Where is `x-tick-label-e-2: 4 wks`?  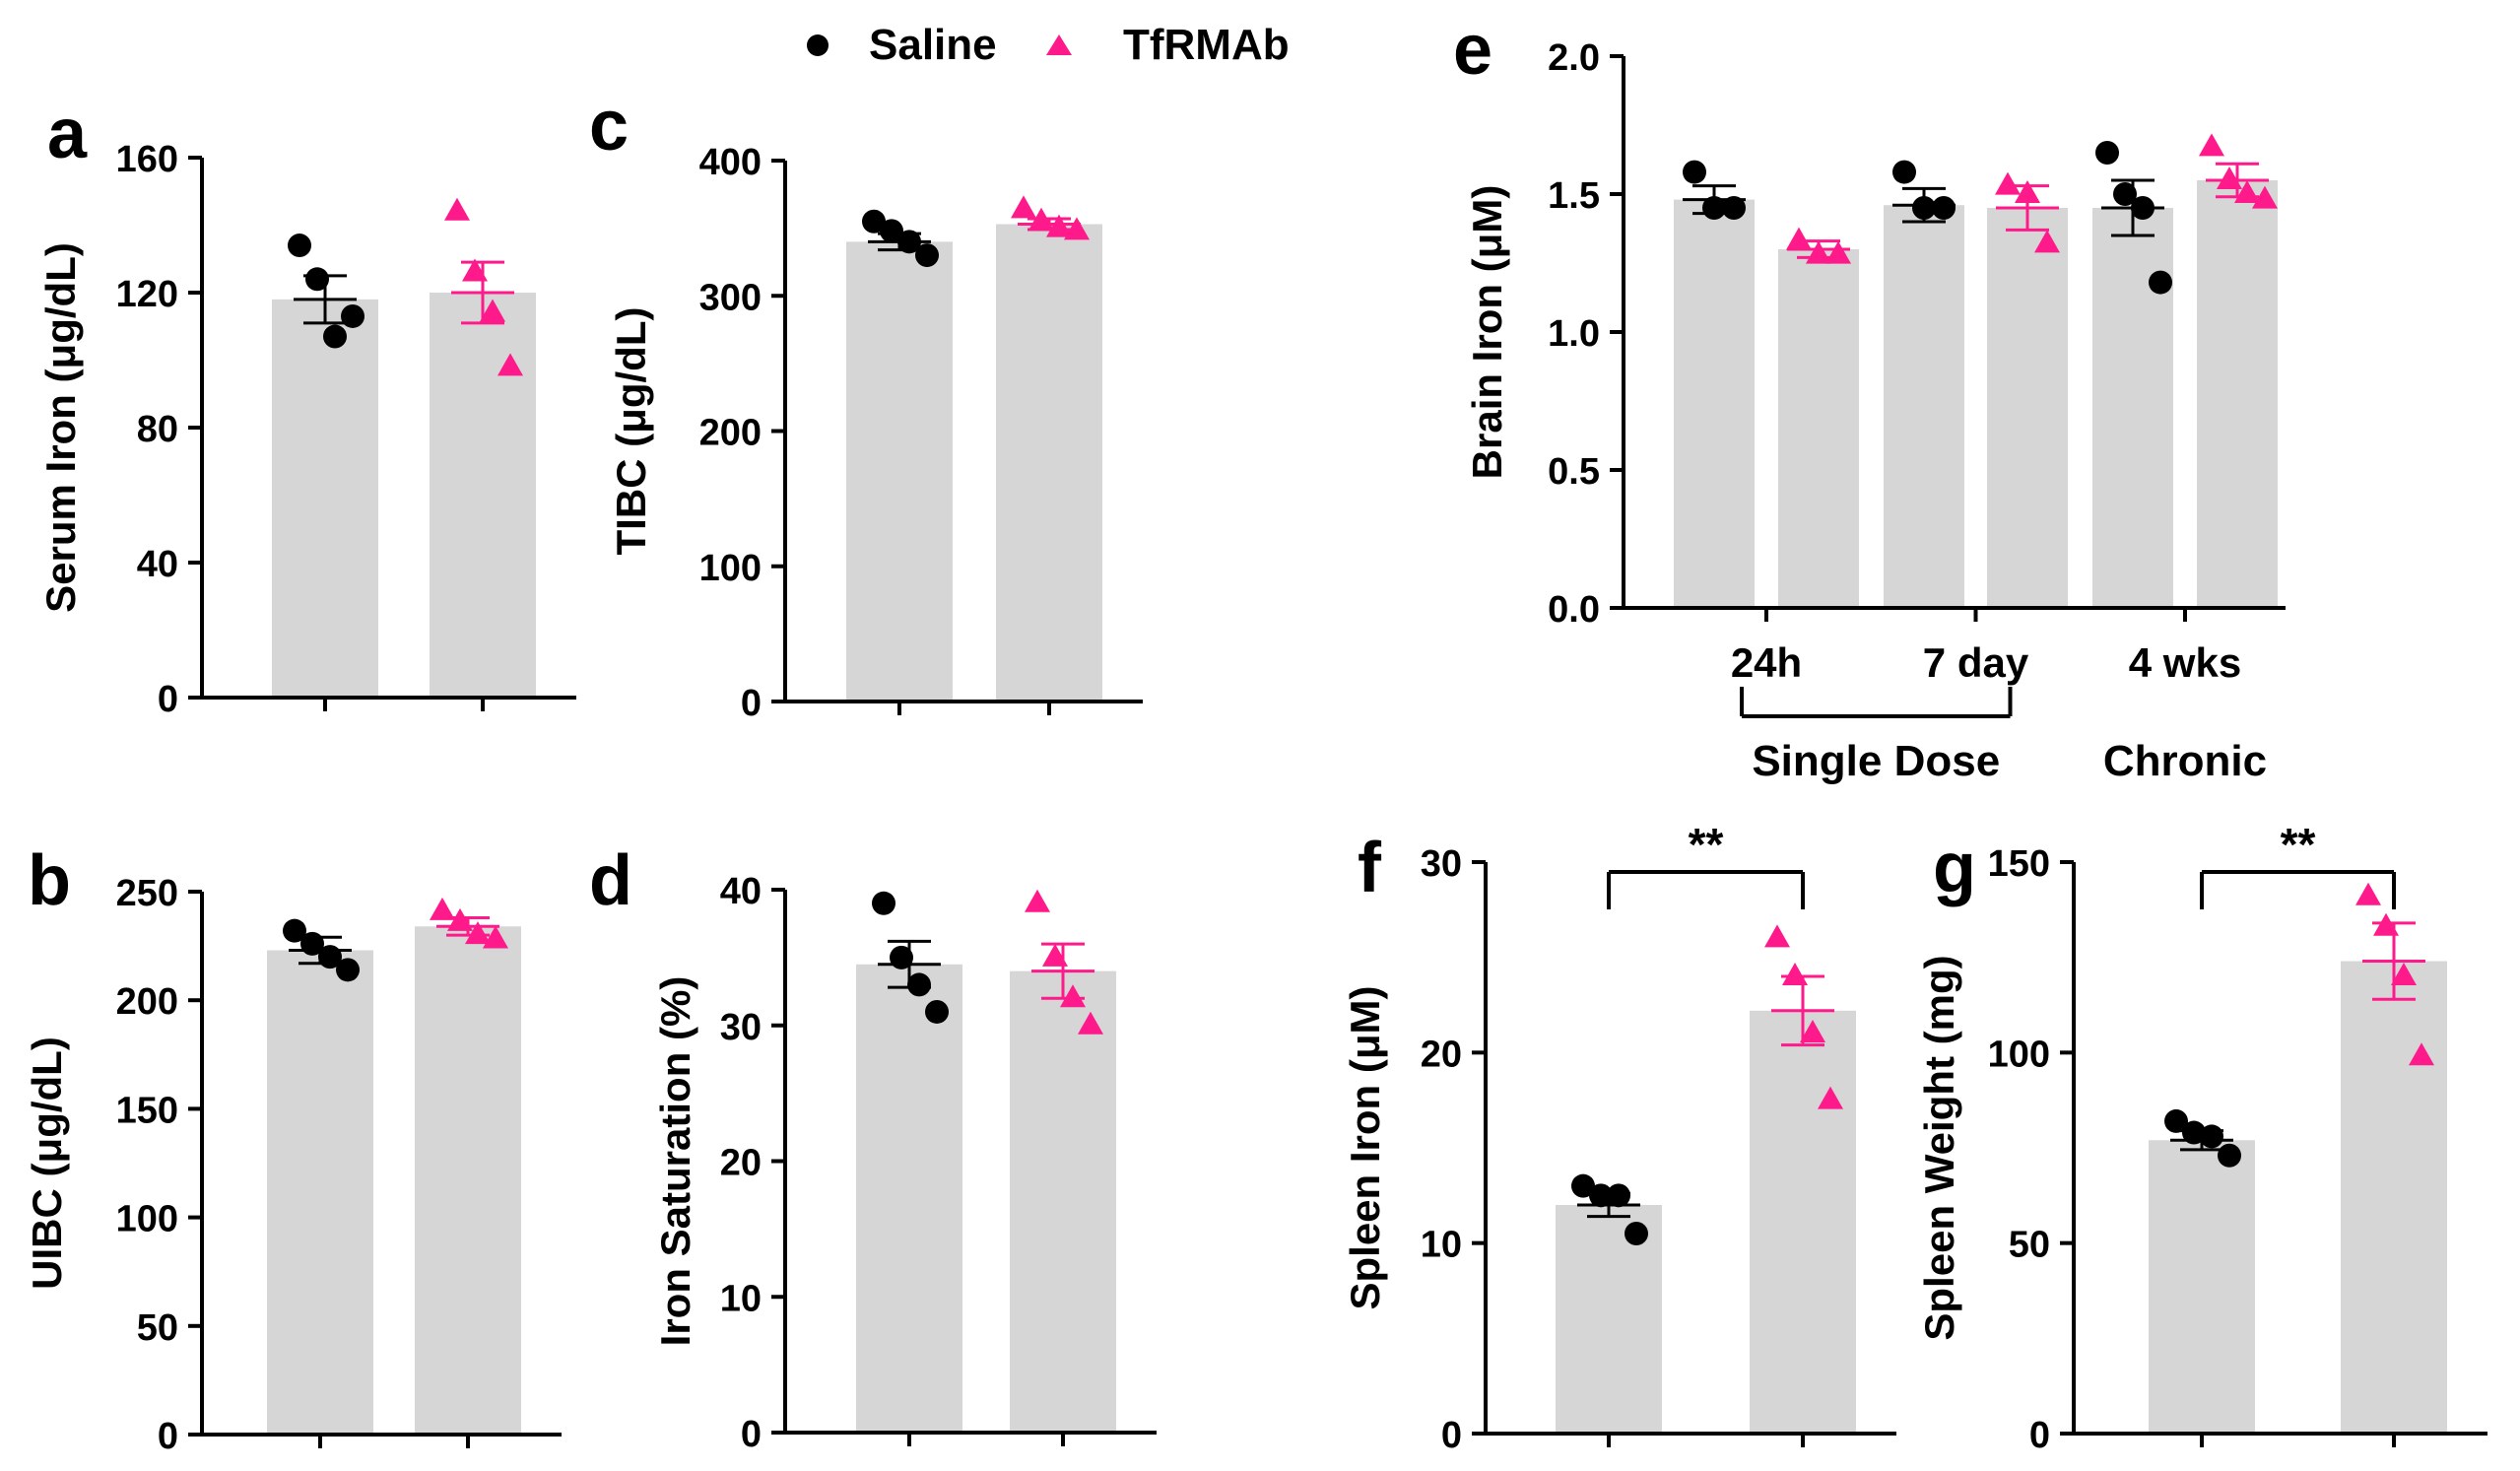 x-tick-label-e-2: 4 wks is located at coordinates (2185, 663).